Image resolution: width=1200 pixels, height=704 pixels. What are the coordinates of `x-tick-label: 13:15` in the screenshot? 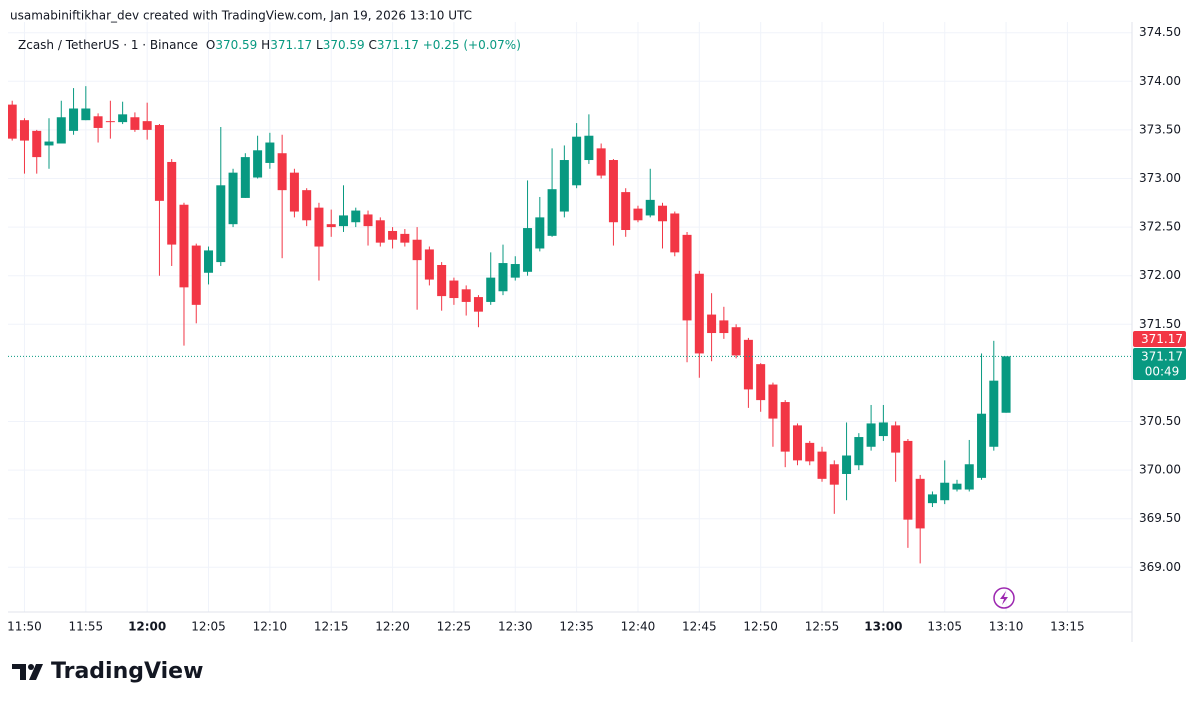 It's located at (1067, 627).